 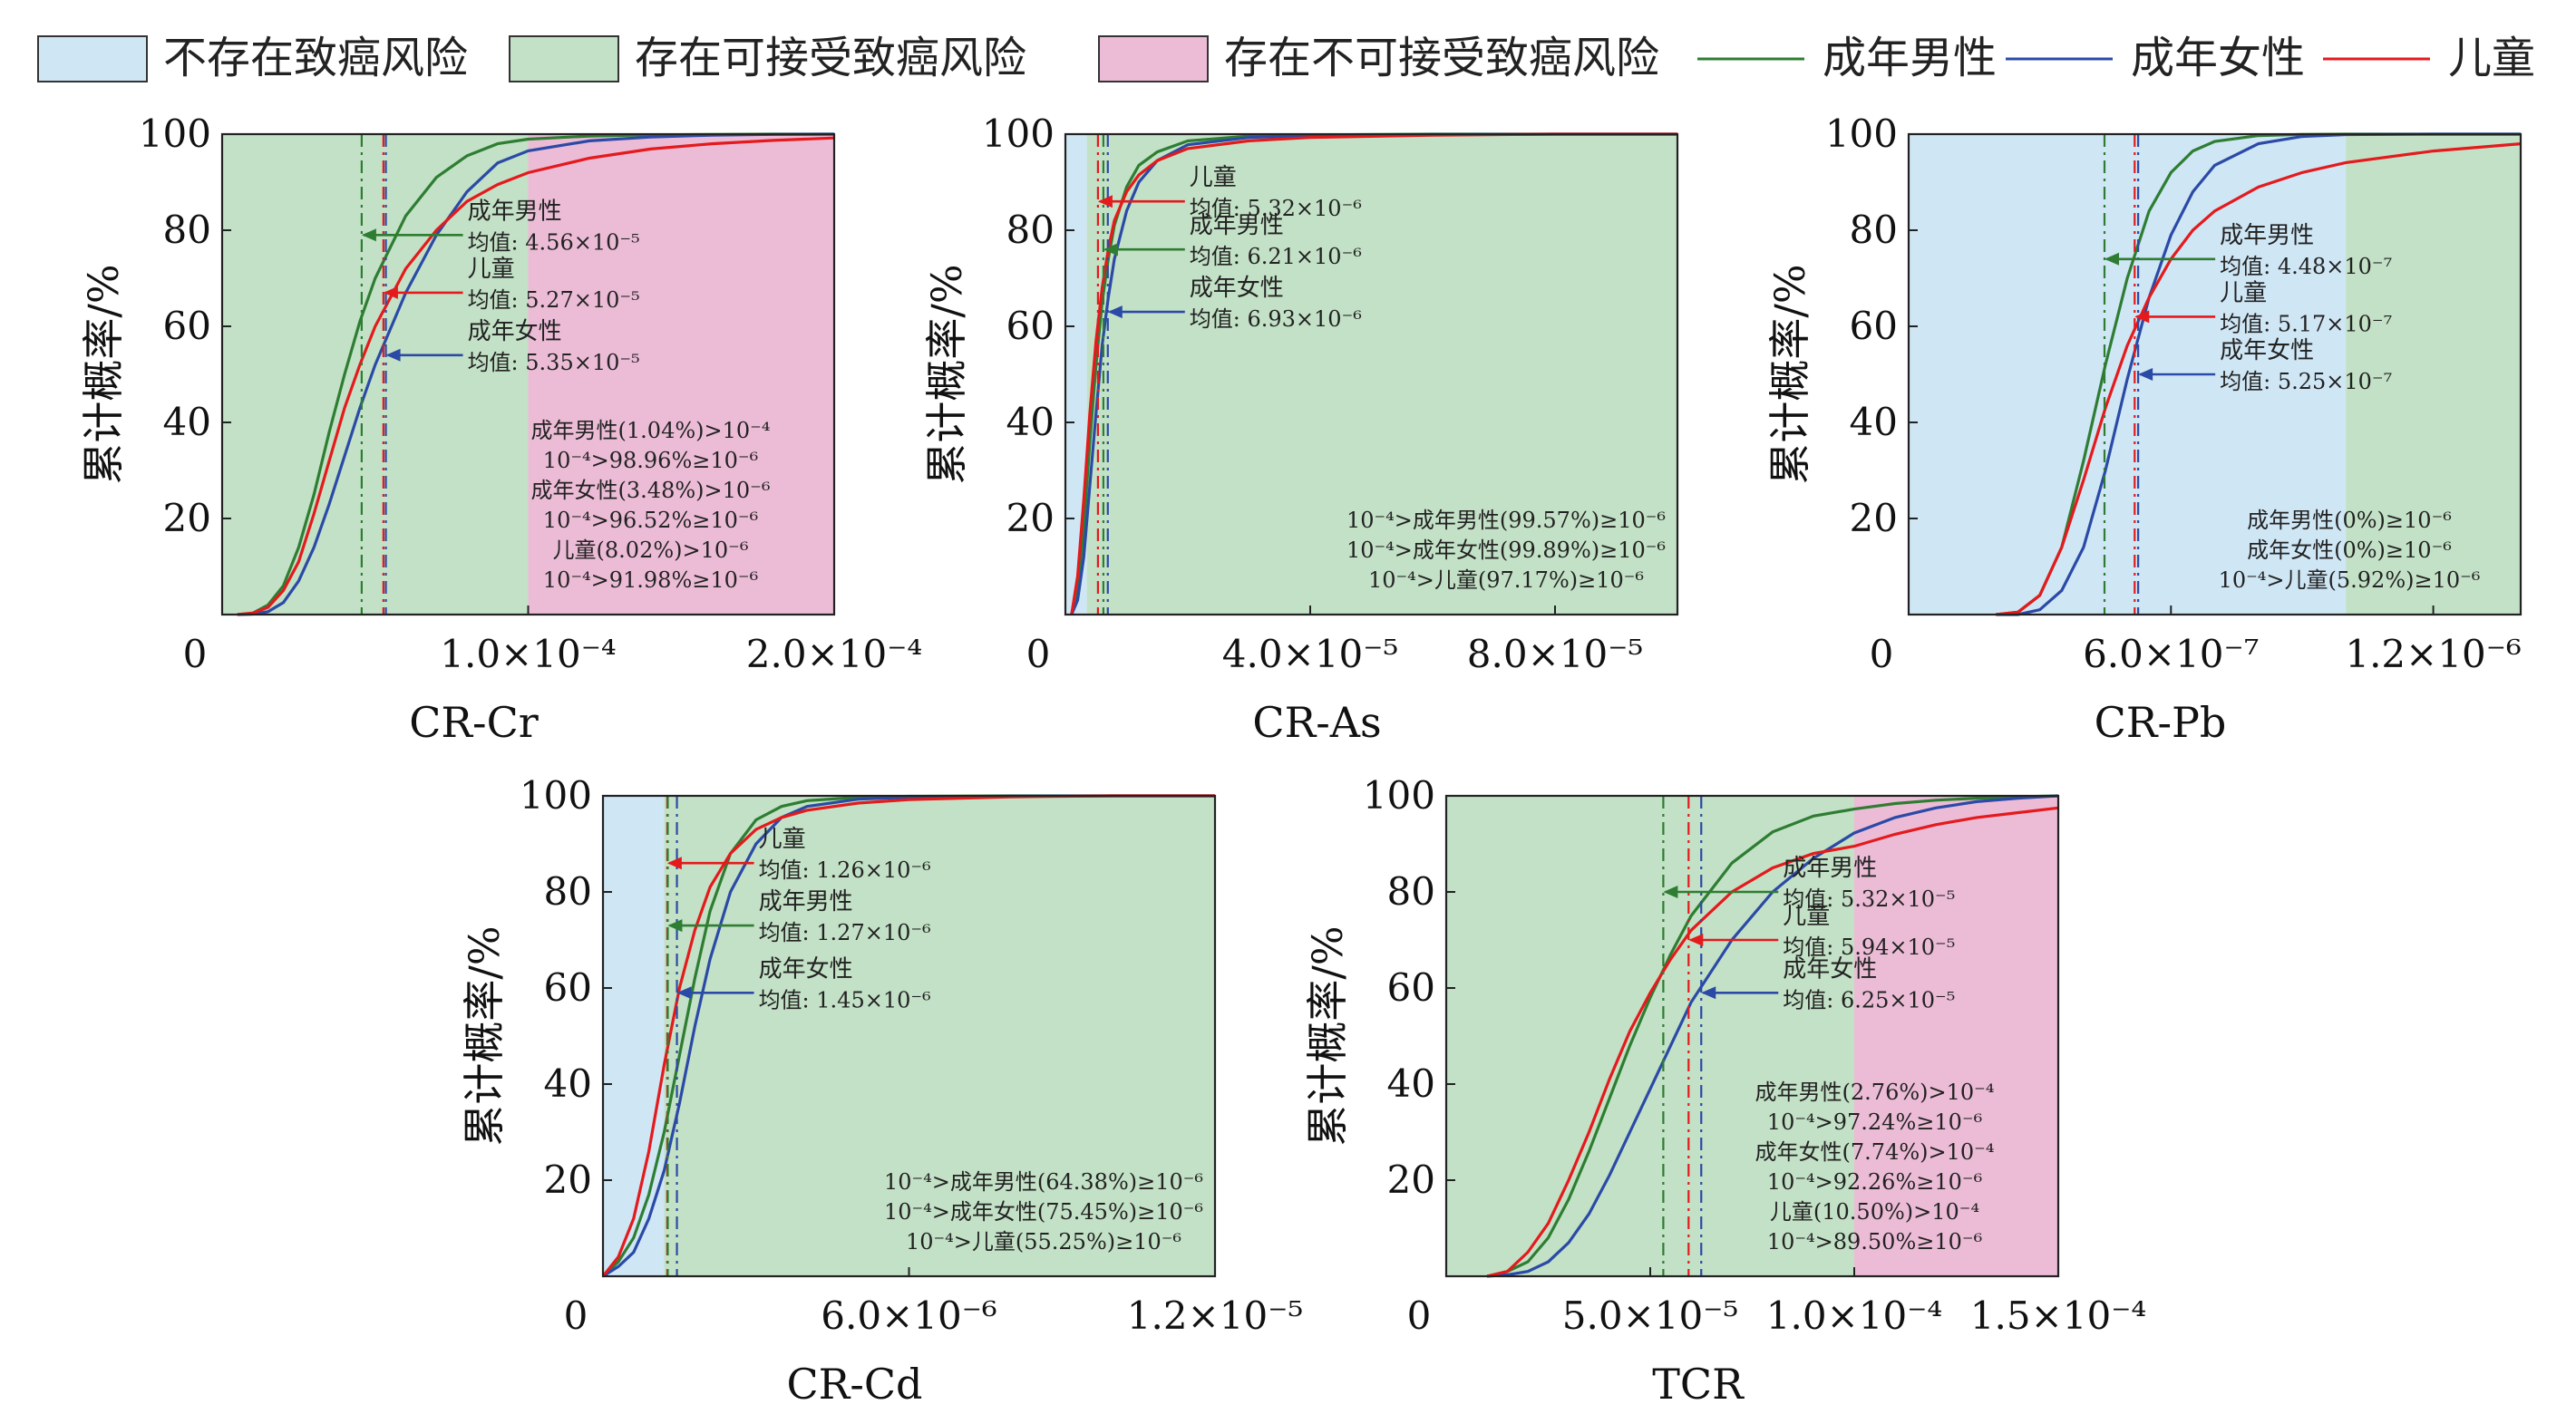 I want to click on x-tick-label: 8.0×10⁻⁵, so click(x=1555, y=654).